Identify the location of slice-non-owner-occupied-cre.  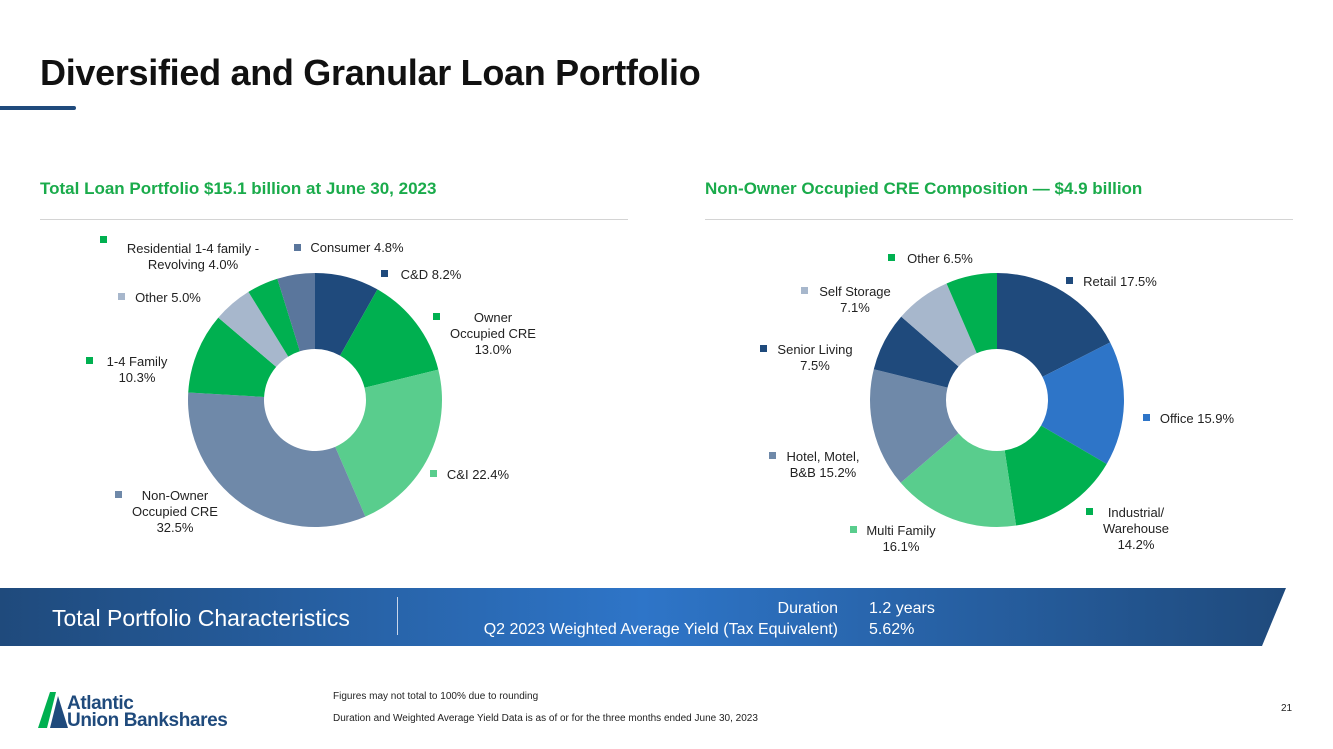
(277, 459).